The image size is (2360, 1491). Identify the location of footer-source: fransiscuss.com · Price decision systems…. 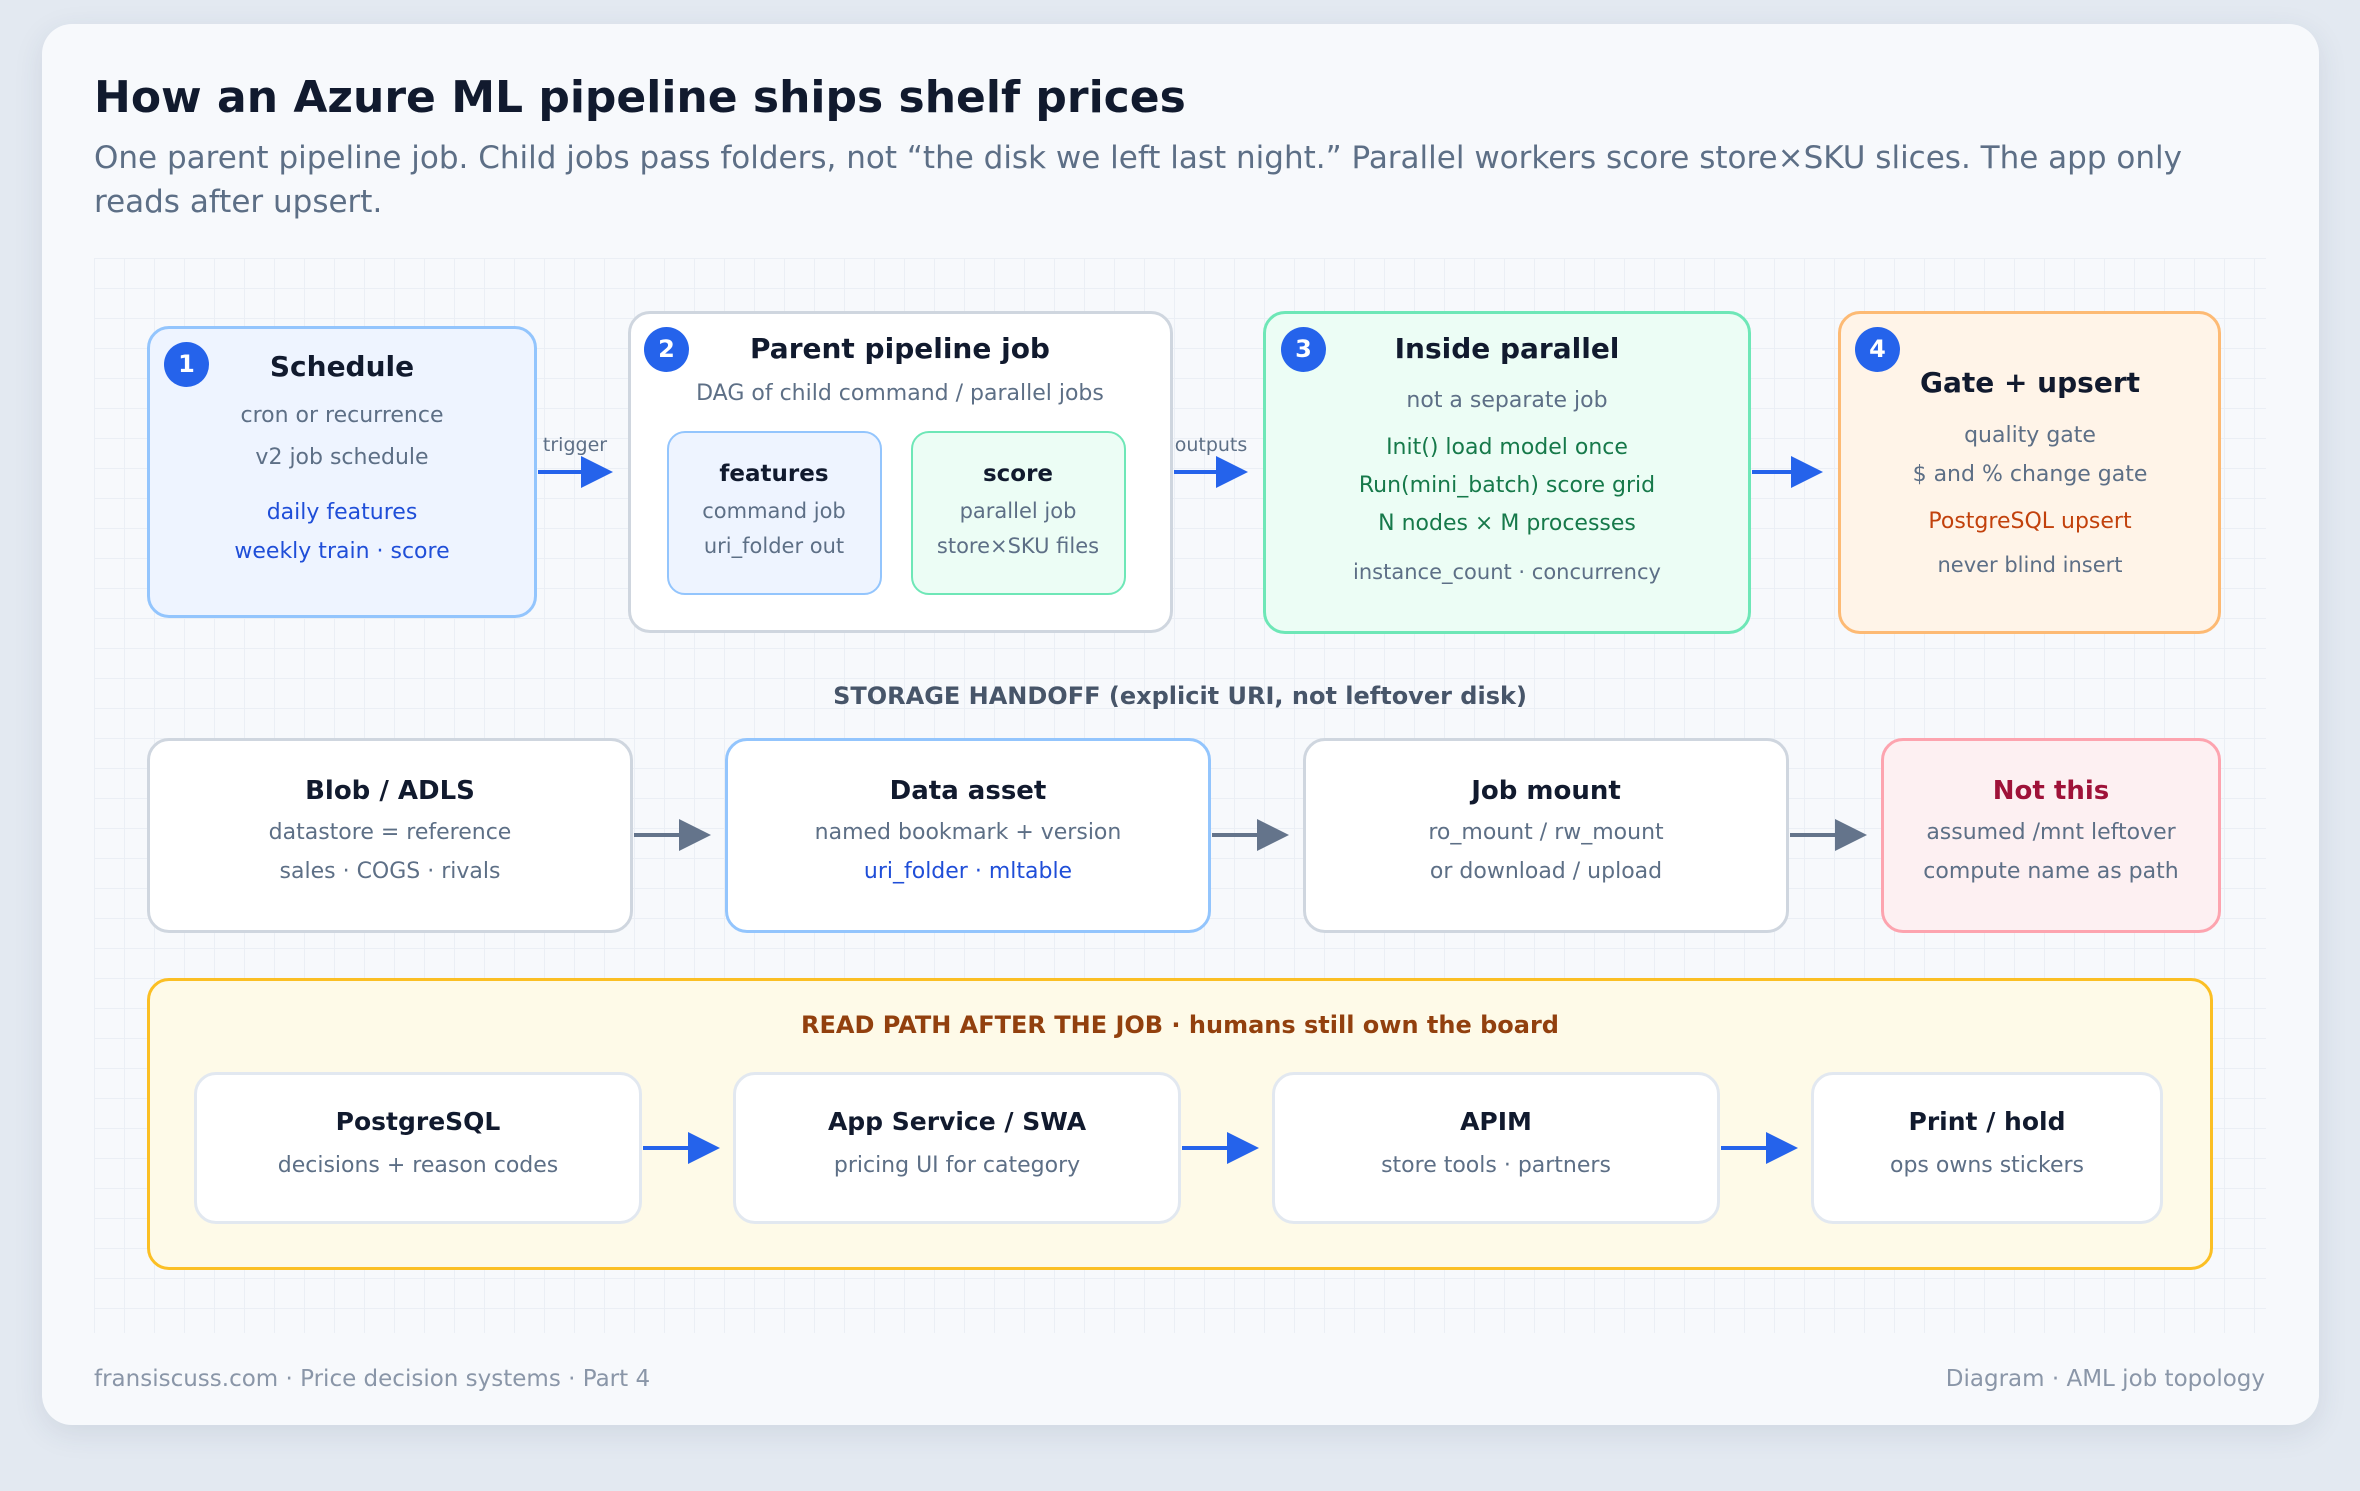
(372, 1379).